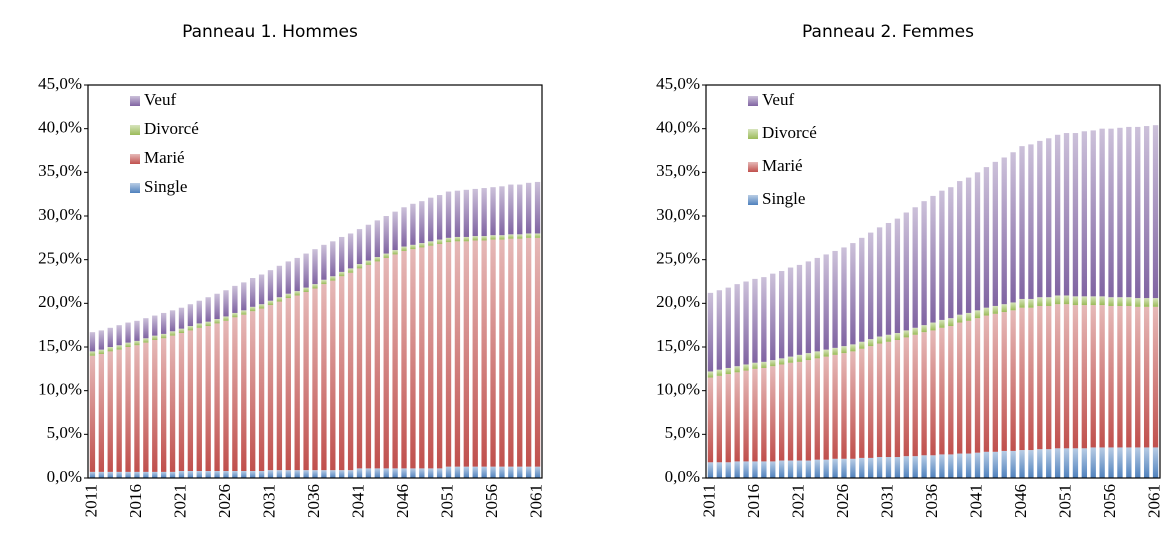 The width and height of the screenshot is (1163, 536). What do you see at coordinates (888, 32) in the screenshot?
I see `chart-title: Panneau 2. Femmes` at bounding box center [888, 32].